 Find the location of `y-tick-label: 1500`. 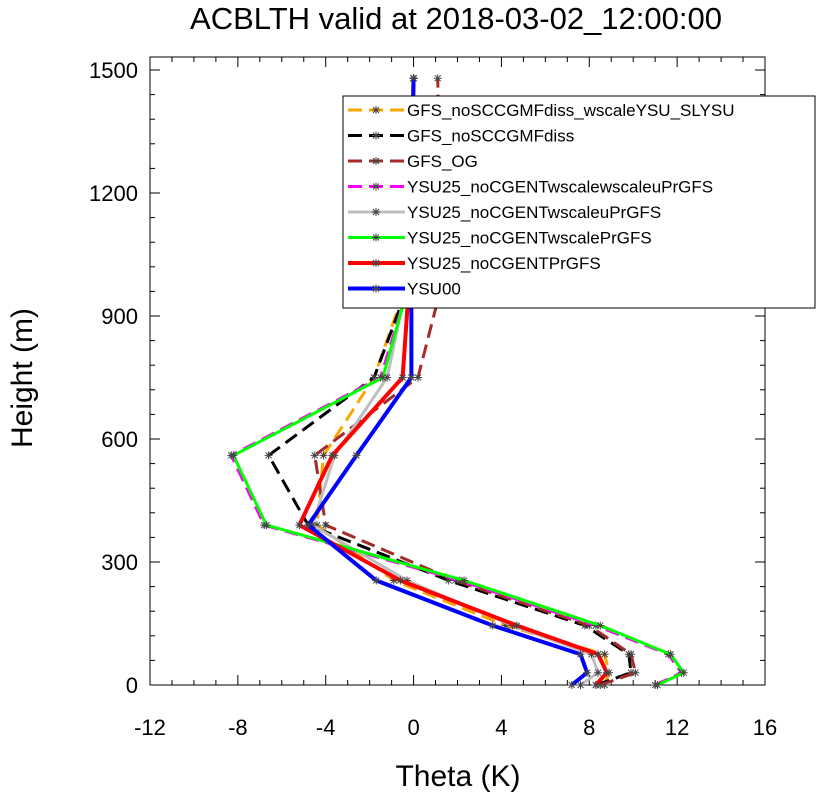

y-tick-label: 1500 is located at coordinates (113, 70).